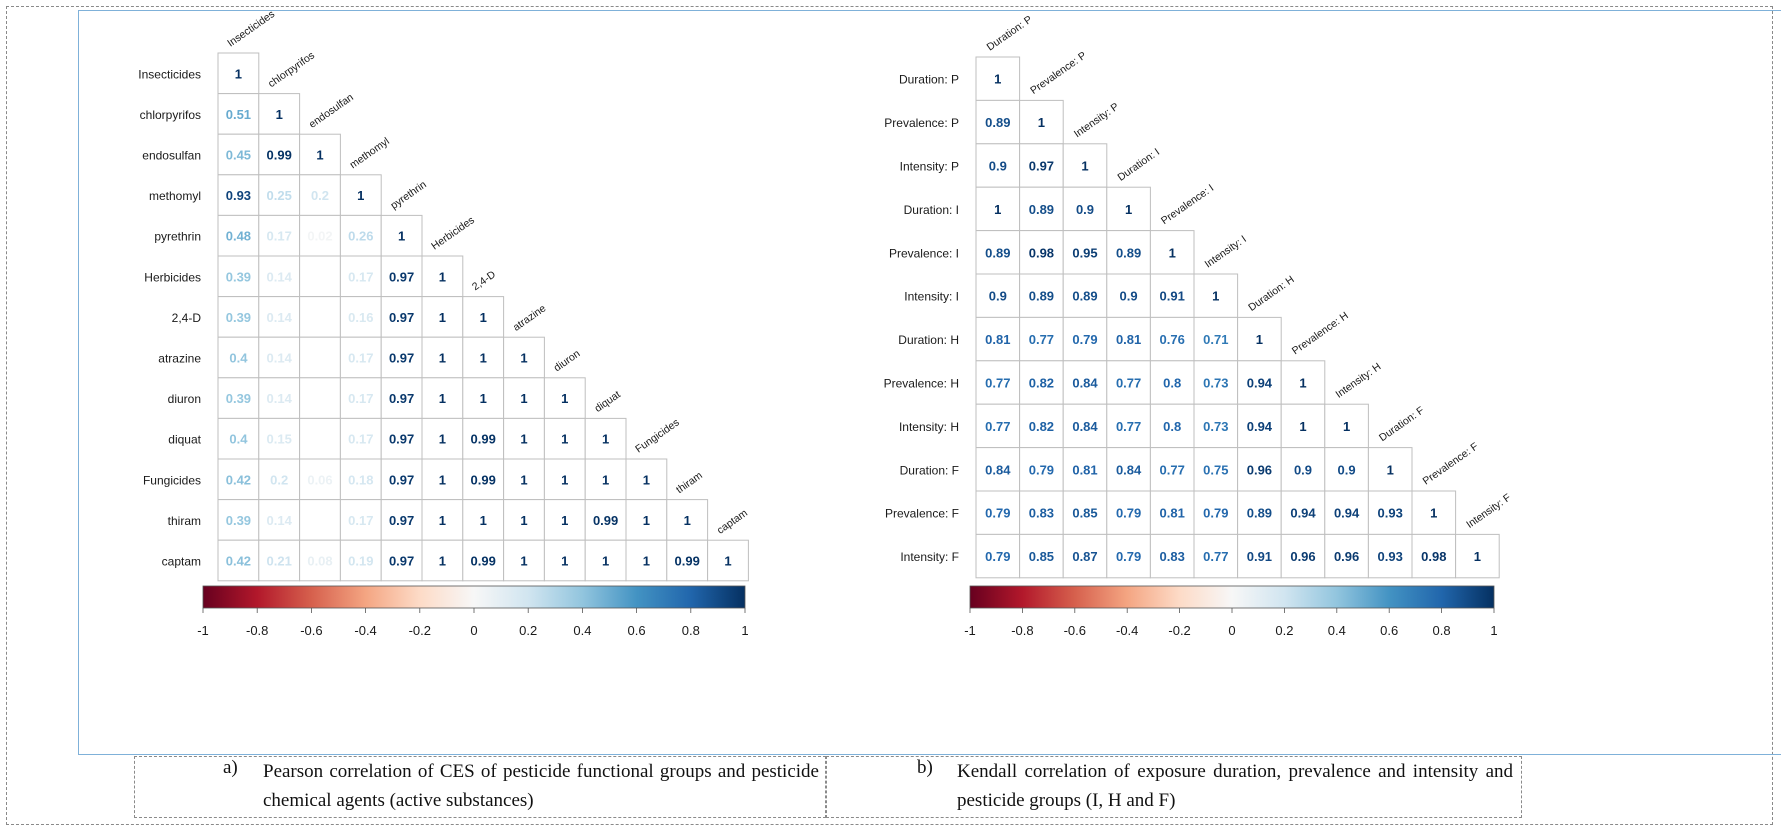 The width and height of the screenshot is (1781, 834). Describe the element at coordinates (279, 439) in the screenshot. I see `correlation-value: 0.15` at that location.